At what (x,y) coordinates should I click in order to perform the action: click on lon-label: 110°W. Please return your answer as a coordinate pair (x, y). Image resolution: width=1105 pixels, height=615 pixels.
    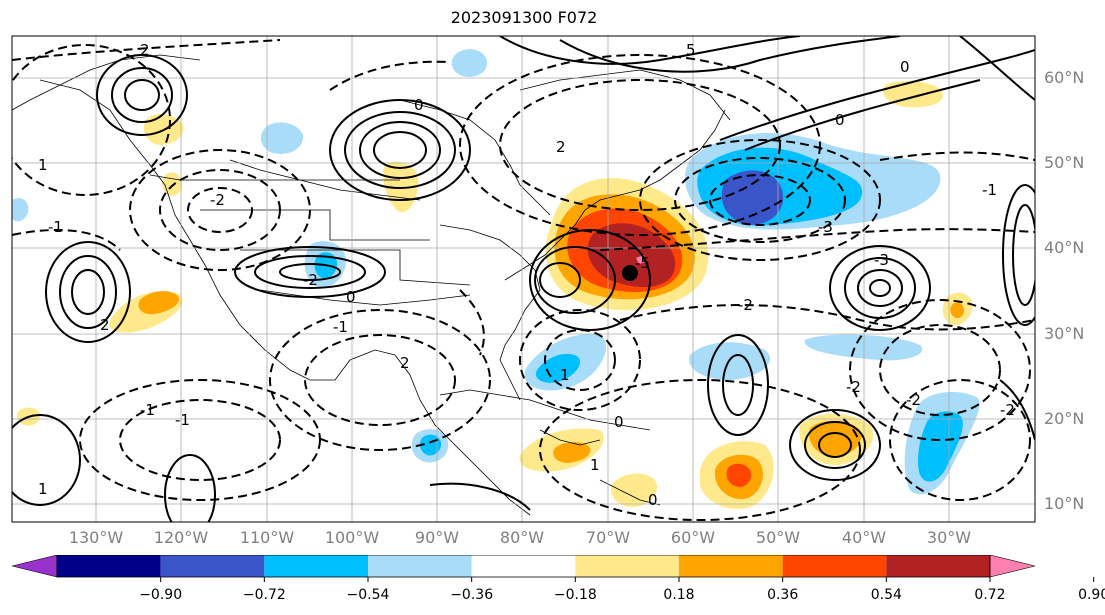
    Looking at the image, I should click on (267, 537).